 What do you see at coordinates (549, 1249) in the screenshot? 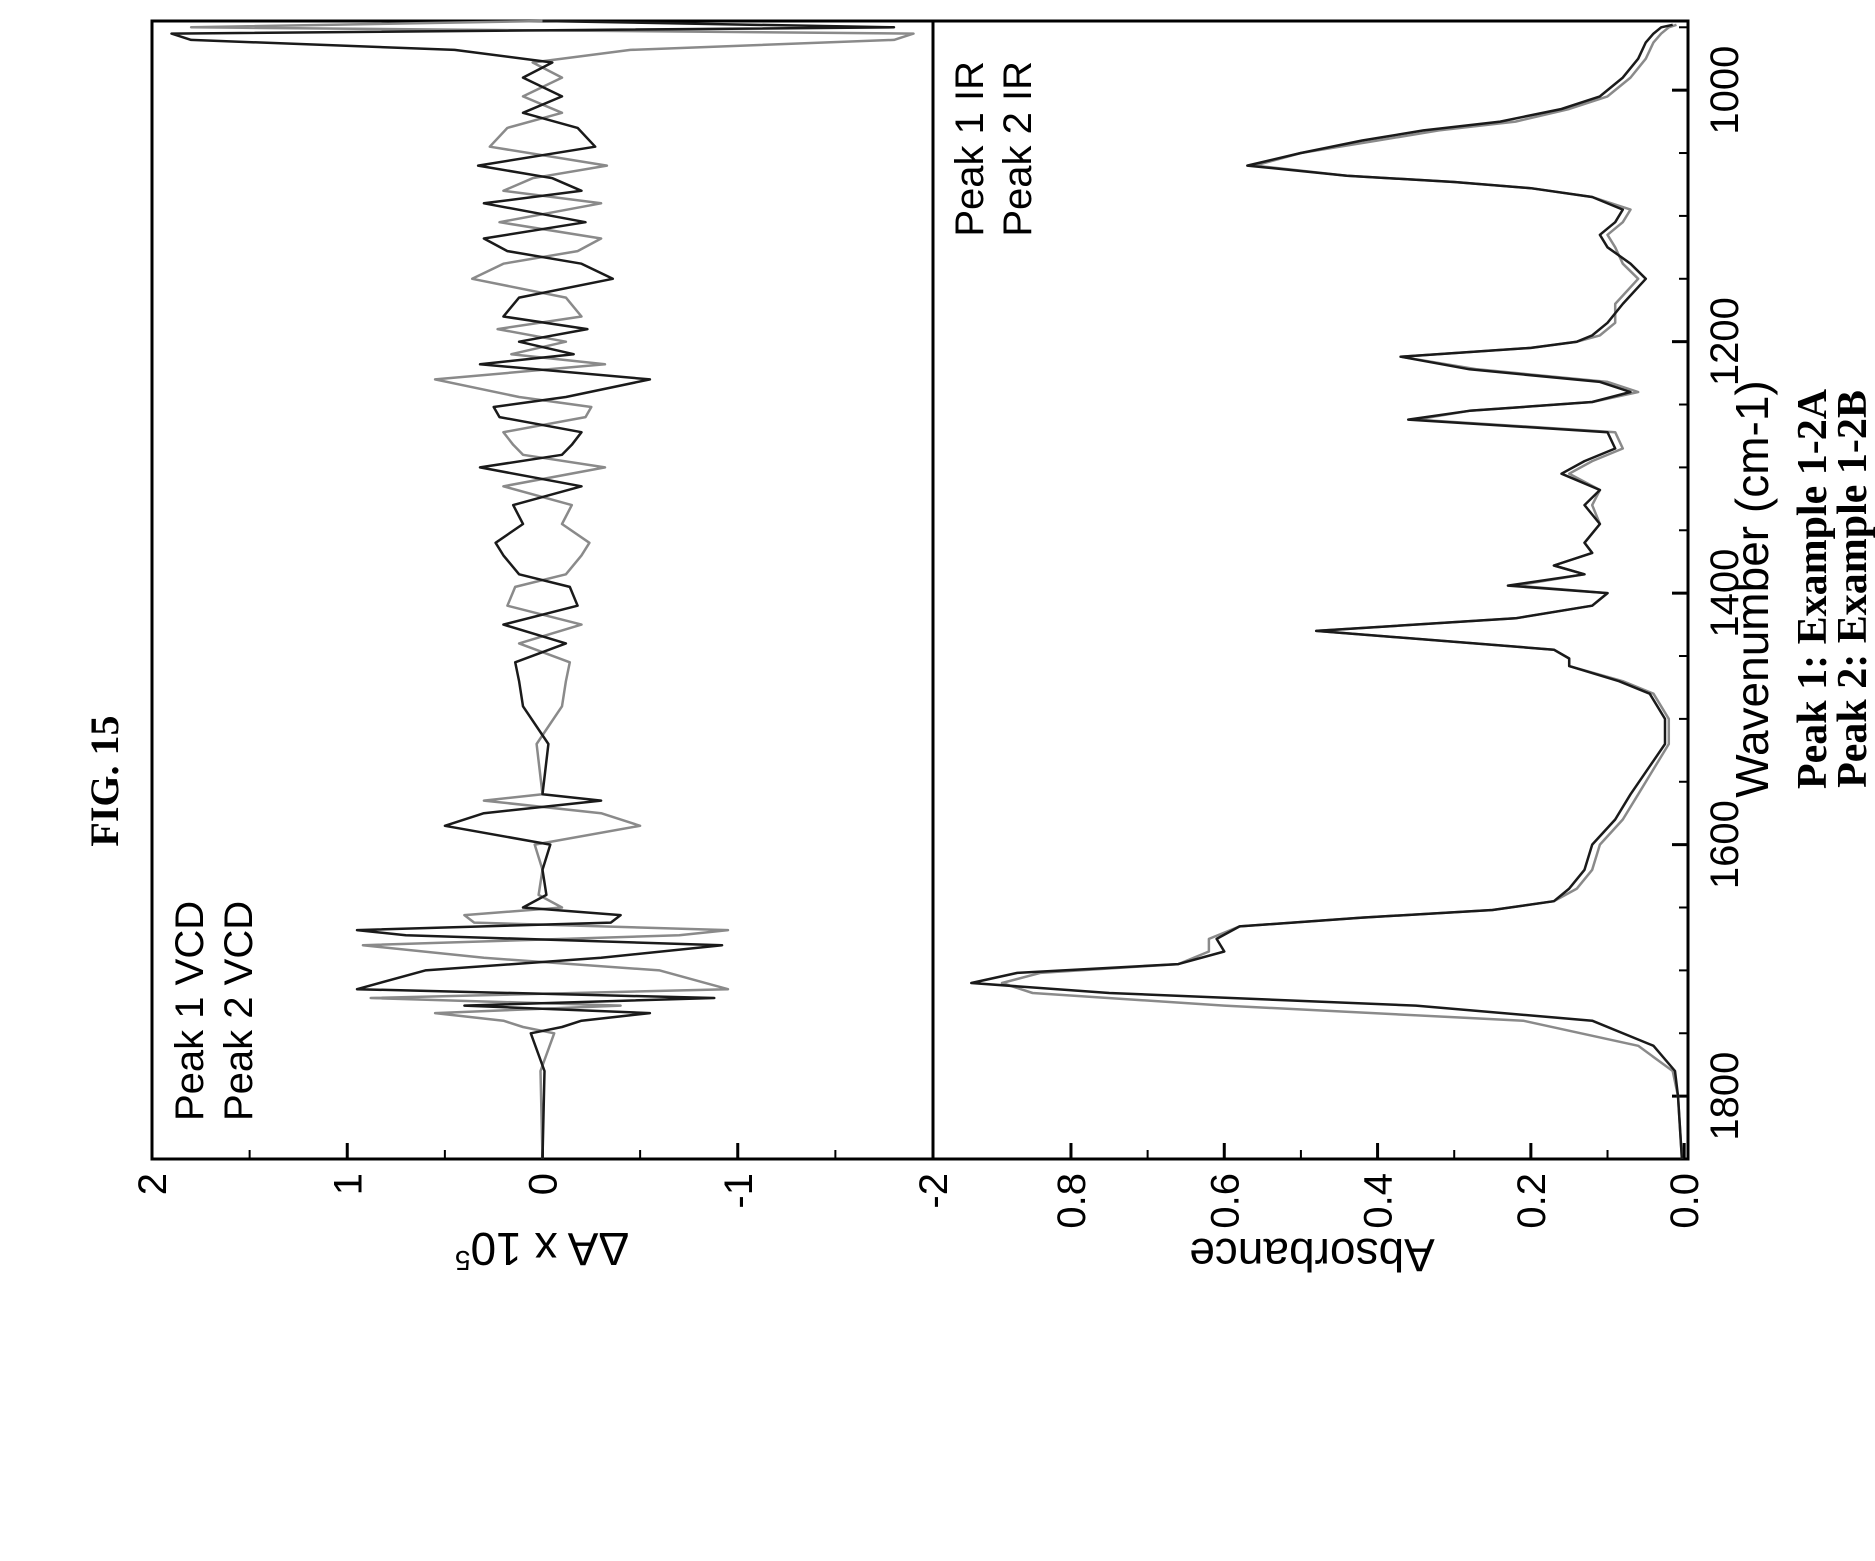
I see `vcd-y-axis-label-text: ΔA x 10` at bounding box center [549, 1249].